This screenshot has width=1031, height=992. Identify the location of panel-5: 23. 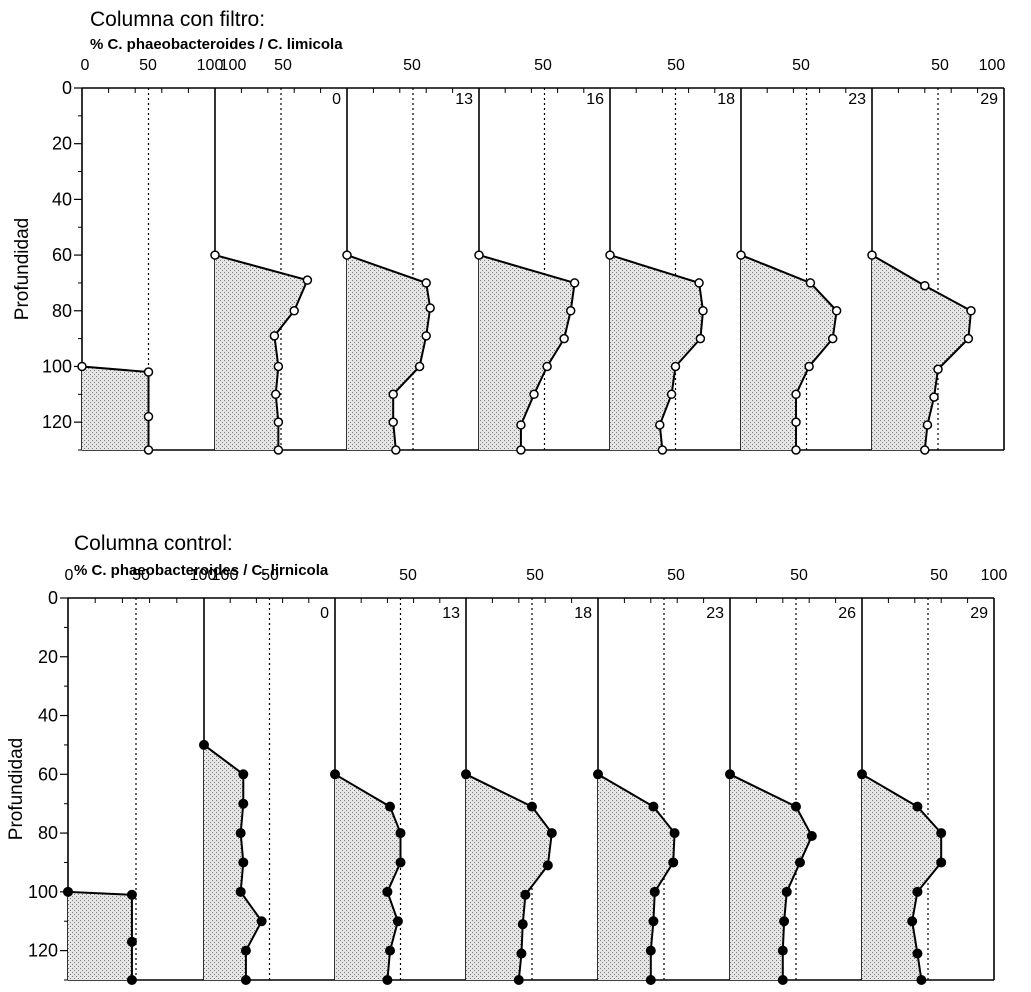
(801, 271).